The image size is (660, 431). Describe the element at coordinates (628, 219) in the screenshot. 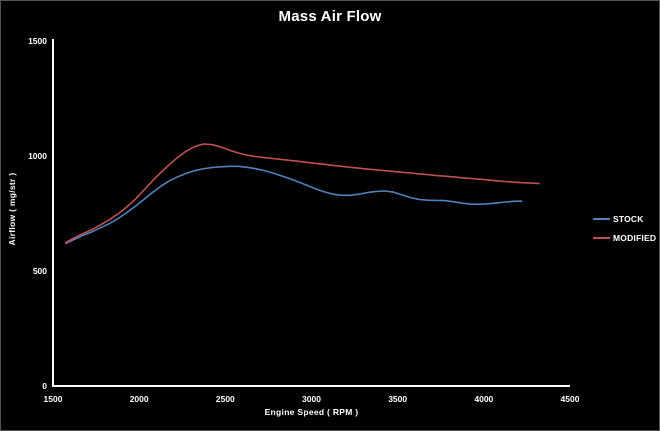

I see `legend-label-stock: STOCK` at that location.